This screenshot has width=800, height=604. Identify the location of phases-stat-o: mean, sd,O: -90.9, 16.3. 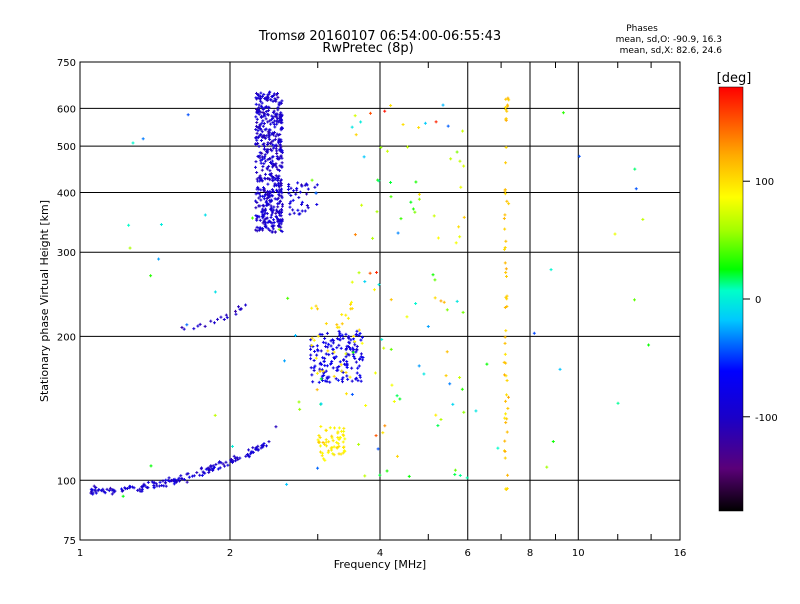
(669, 40).